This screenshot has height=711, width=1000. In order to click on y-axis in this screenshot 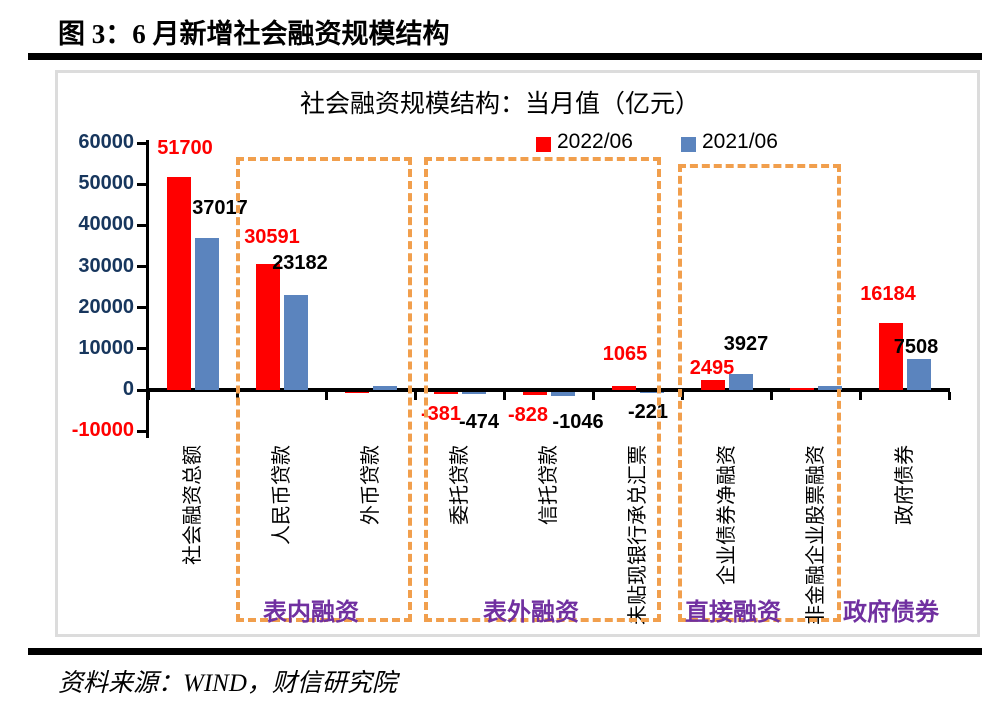, I will do `click(147, 289)`.